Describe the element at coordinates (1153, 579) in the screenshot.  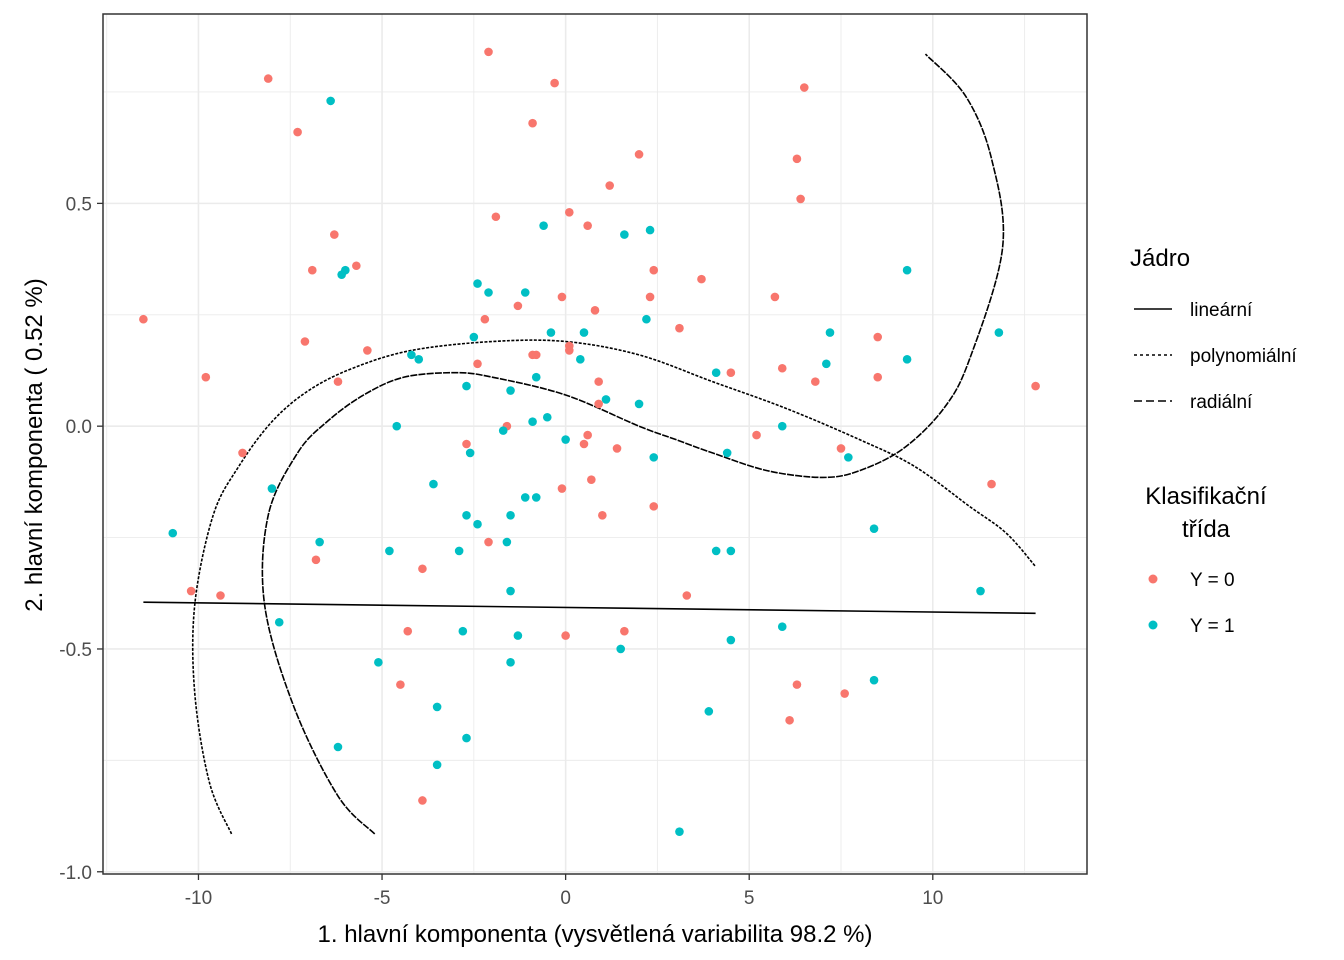
I see `legend-marker-y0` at that location.